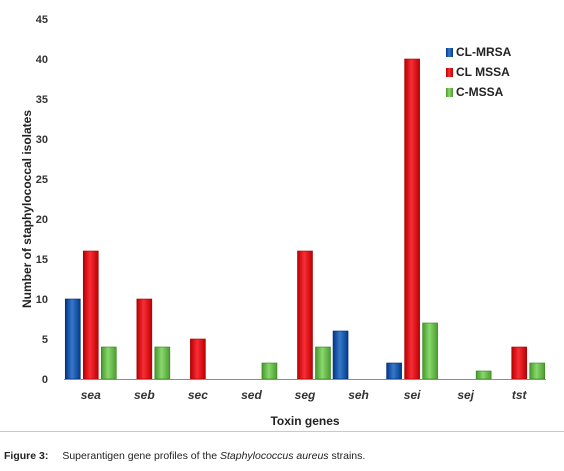 The width and height of the screenshot is (564, 471). Describe the element at coordinates (484, 52) in the screenshot. I see `legend-label-cl-mrsa: CL-MRSA` at that location.